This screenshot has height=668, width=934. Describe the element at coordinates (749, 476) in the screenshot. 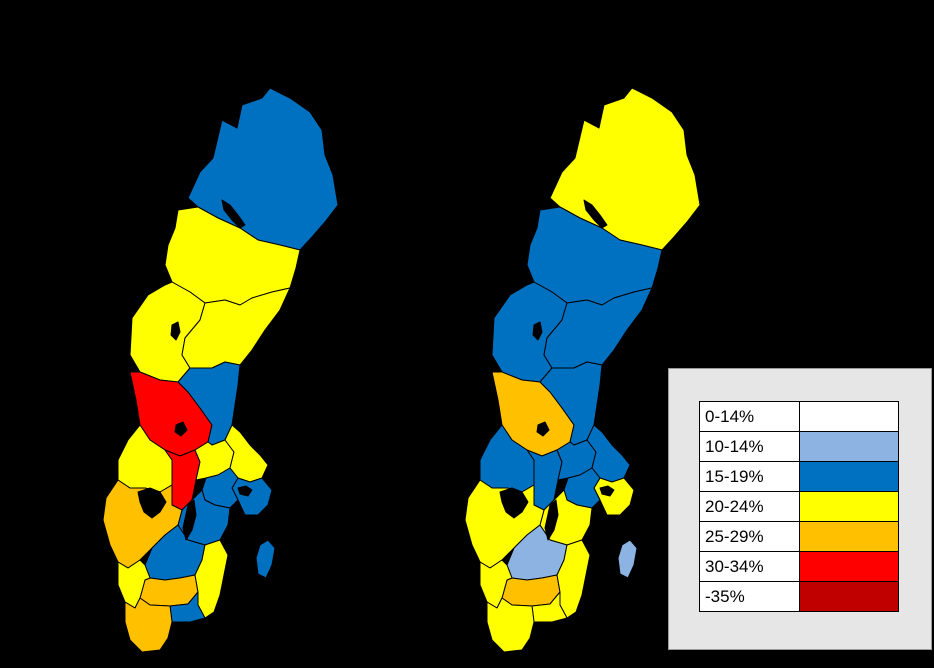

I see `legend-label: 15-19%` at that location.